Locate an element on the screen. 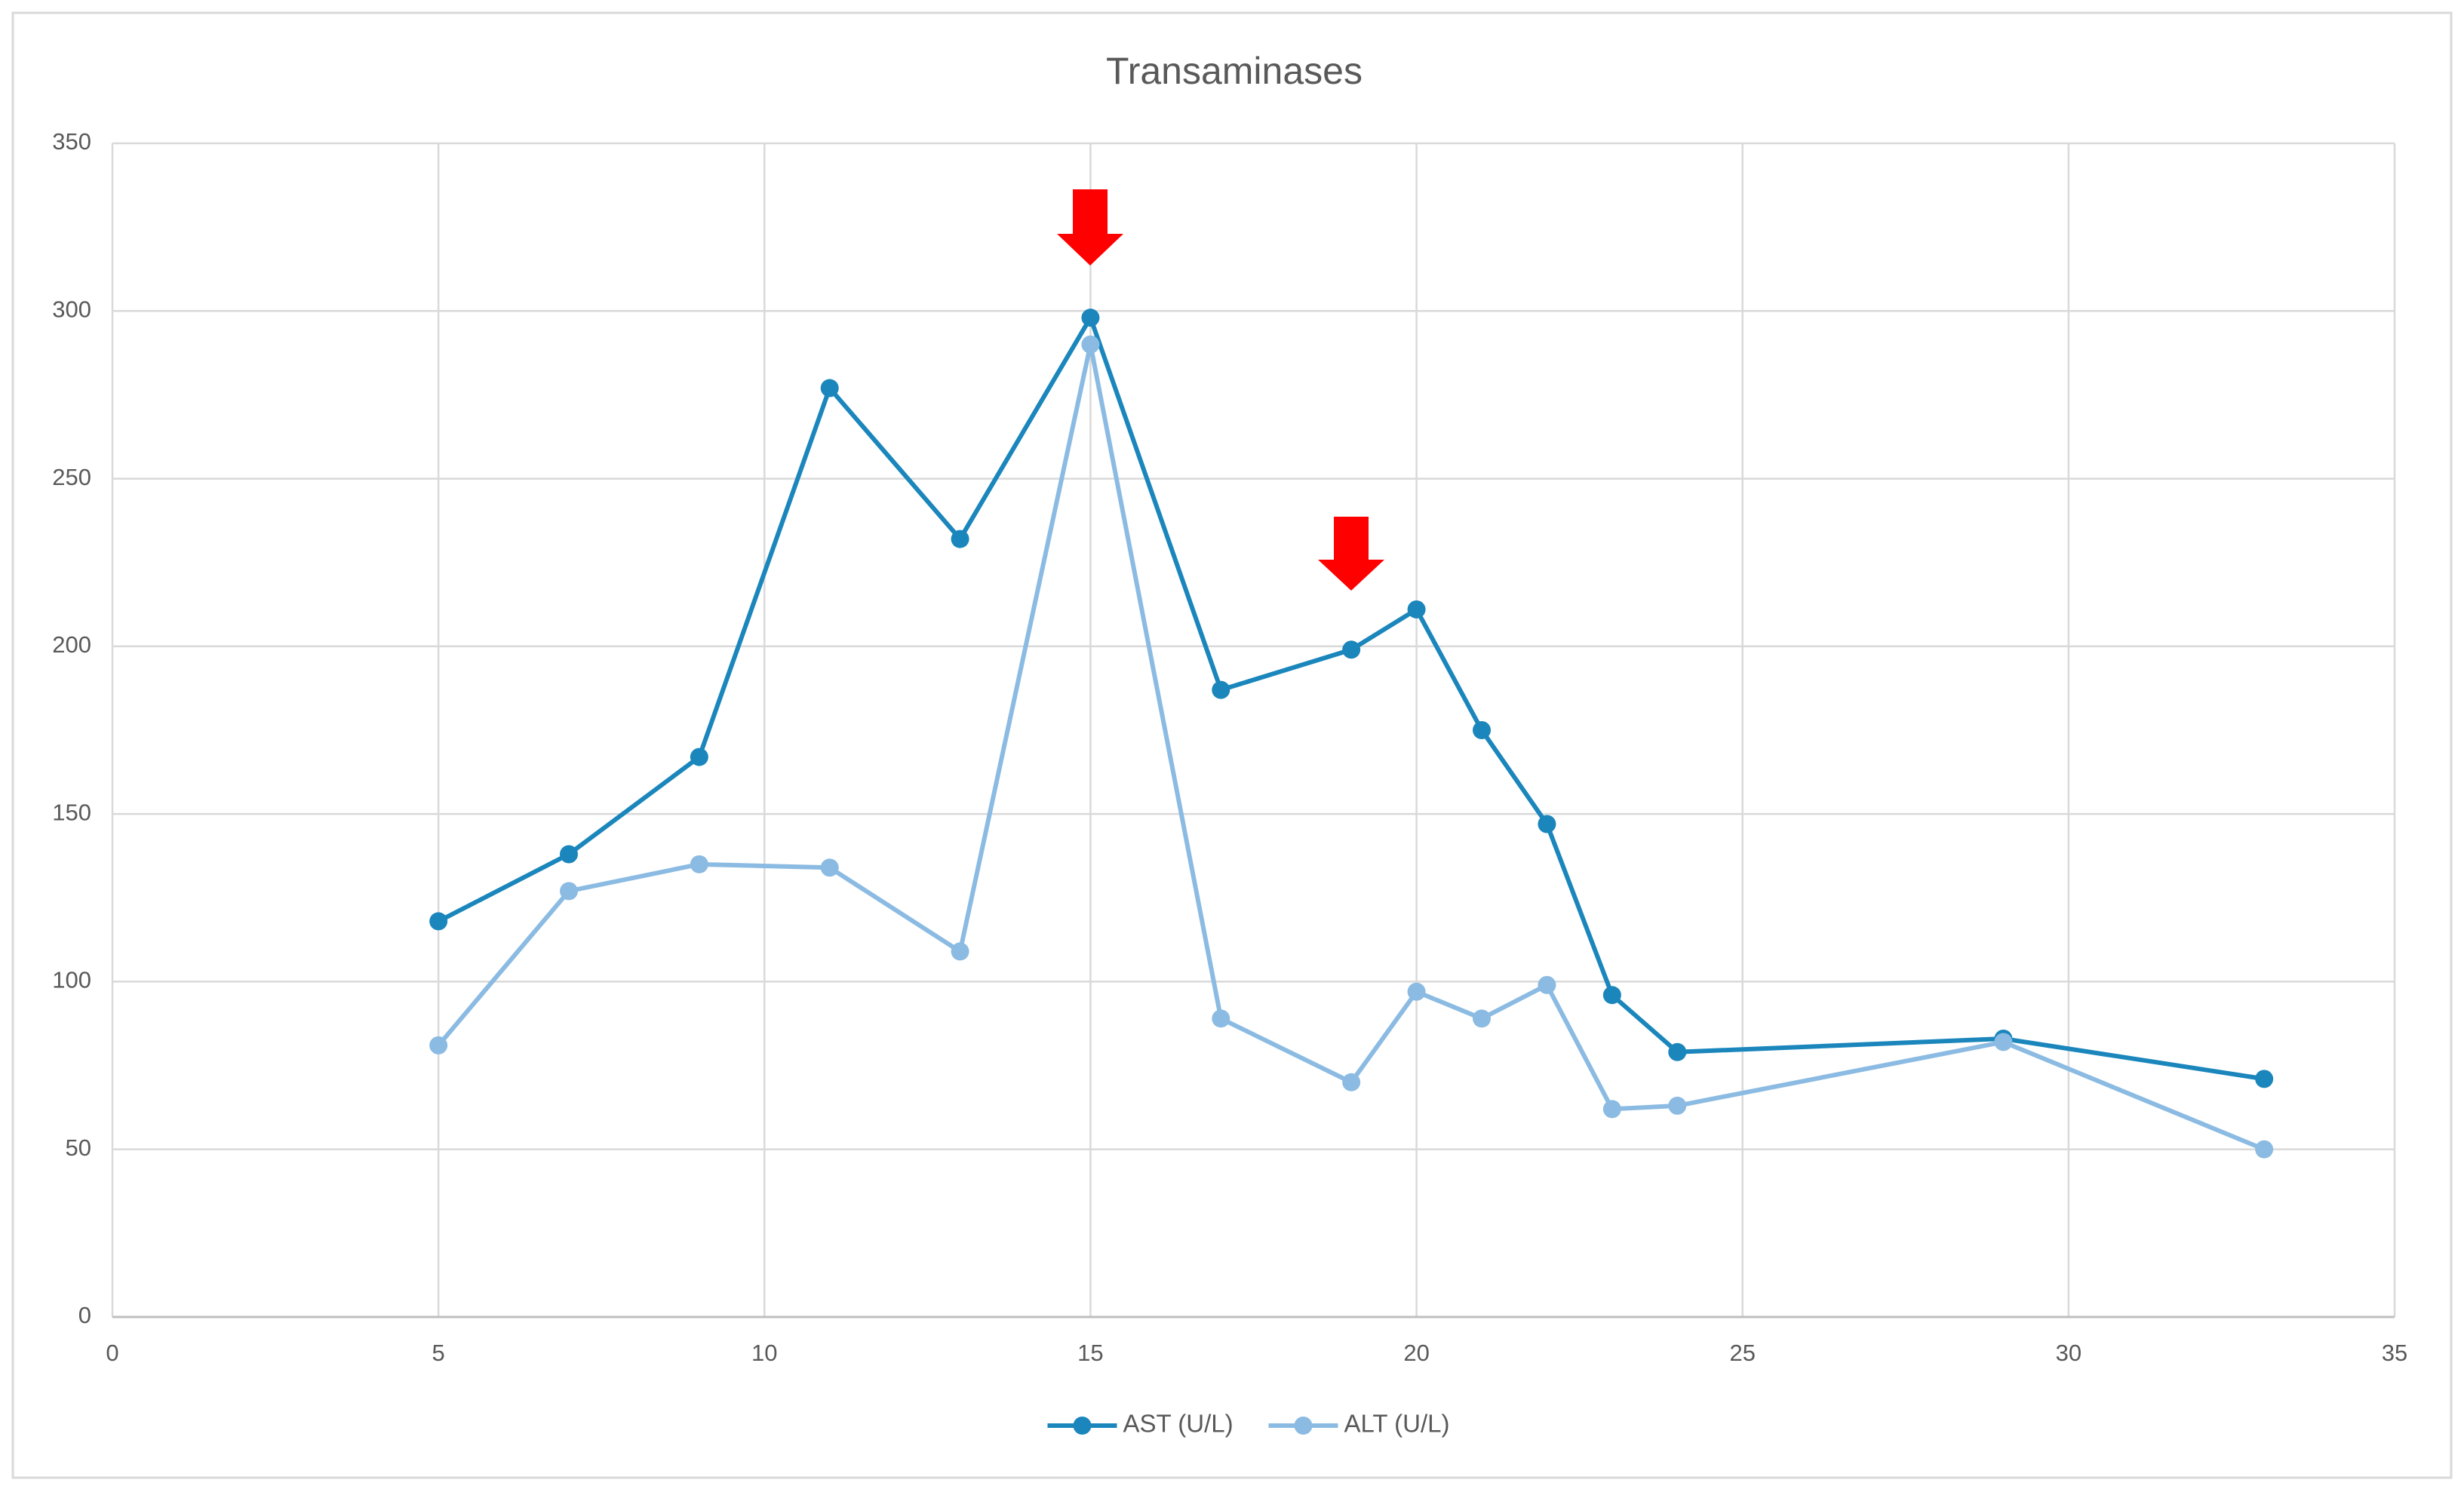 The image size is (2464, 1495). x-tick-label: 10 is located at coordinates (764, 1353).